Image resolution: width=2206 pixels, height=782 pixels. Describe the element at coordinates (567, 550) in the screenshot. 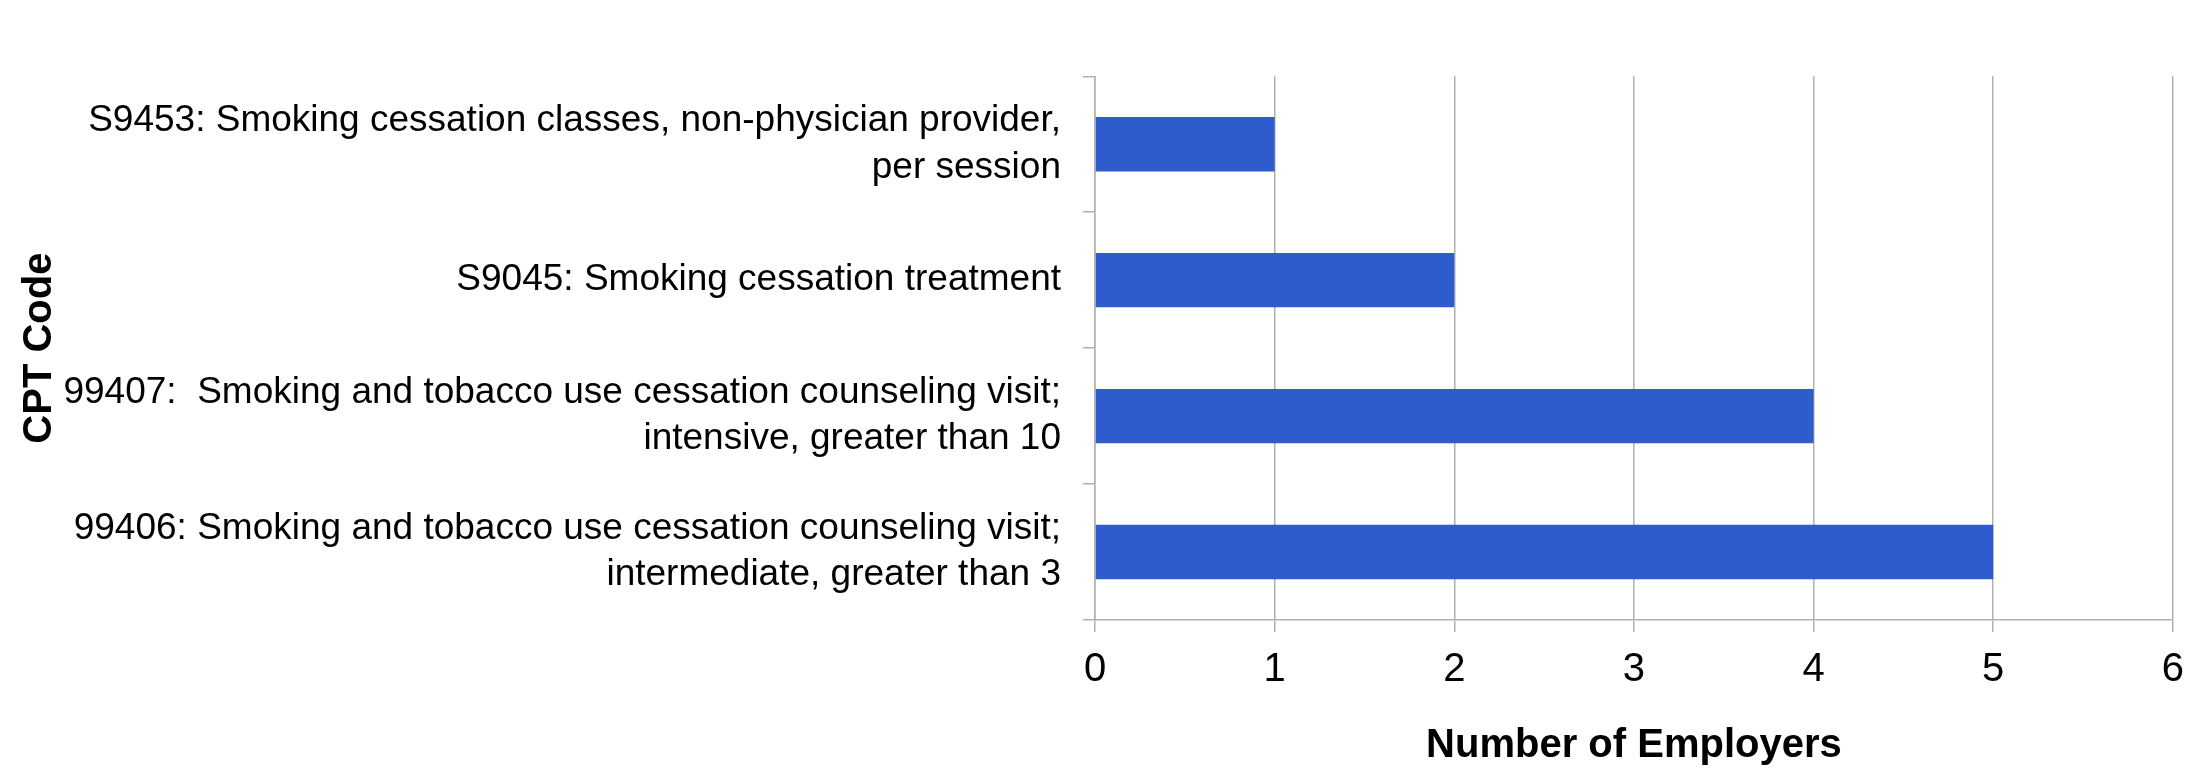

I see `y-tick-label: 99406: Smoking and tobacco use cessation counseling visit; intermediate, greater than 3` at that location.